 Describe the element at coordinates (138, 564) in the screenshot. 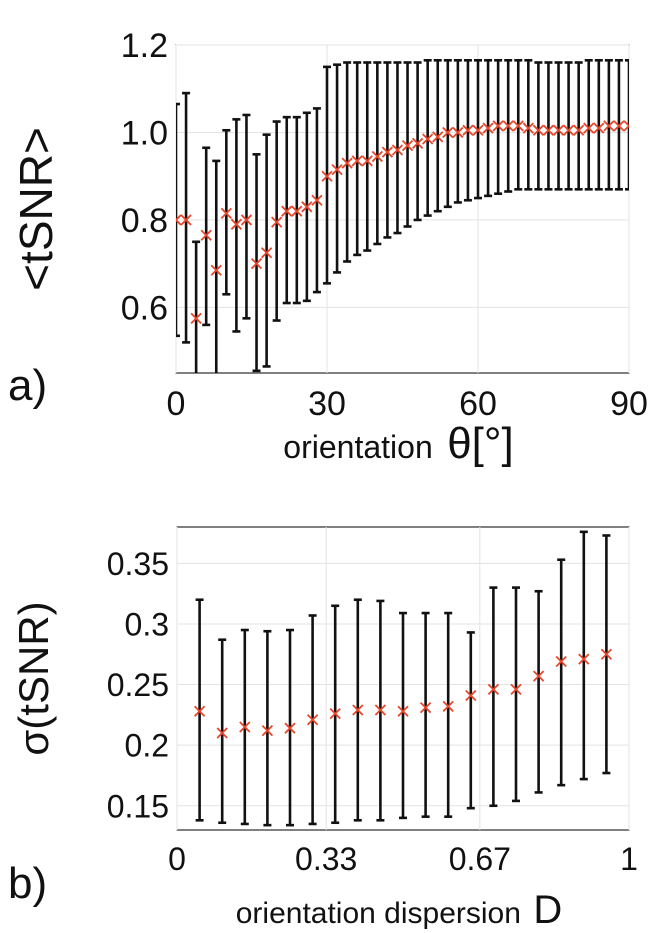

I see `y-tick-label: 0.35` at that location.